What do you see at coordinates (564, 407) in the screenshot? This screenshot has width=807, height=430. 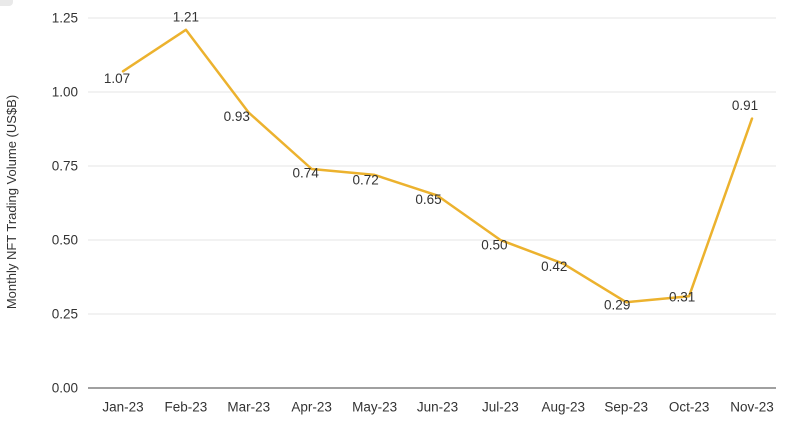 I see `x-tick-label: Aug-23` at bounding box center [564, 407].